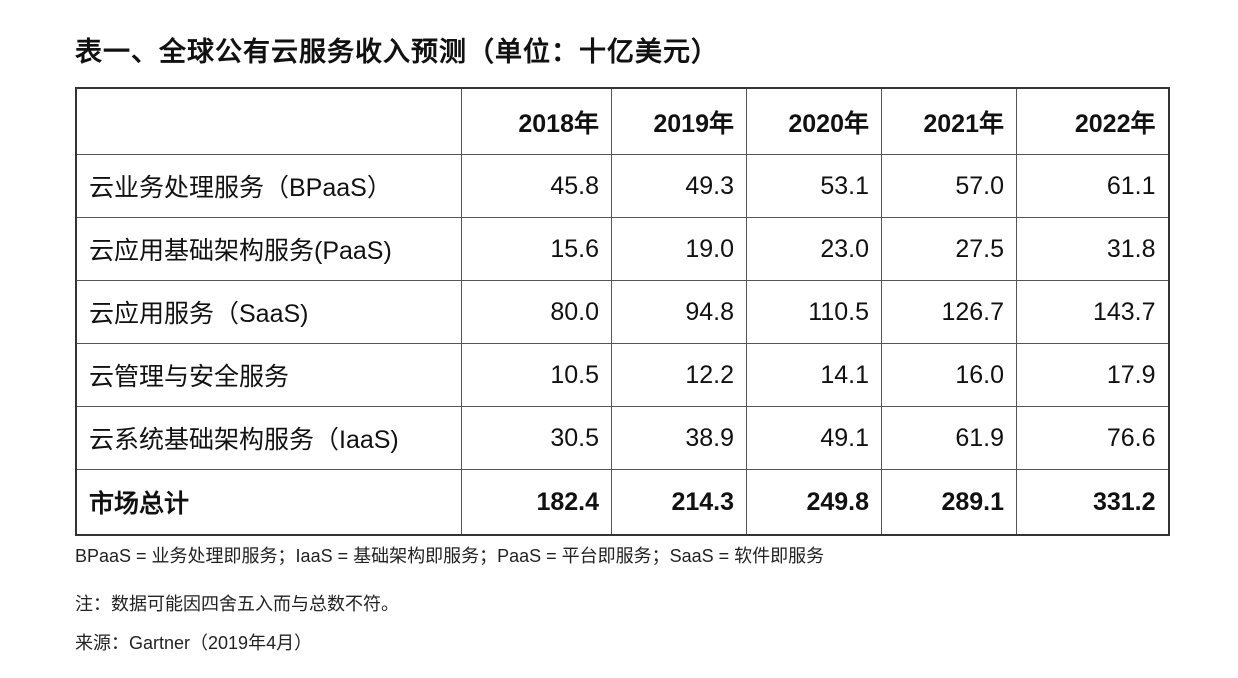 The width and height of the screenshot is (1238, 678). Describe the element at coordinates (536, 438) in the screenshot. I see `value-cell: 30.5` at that location.